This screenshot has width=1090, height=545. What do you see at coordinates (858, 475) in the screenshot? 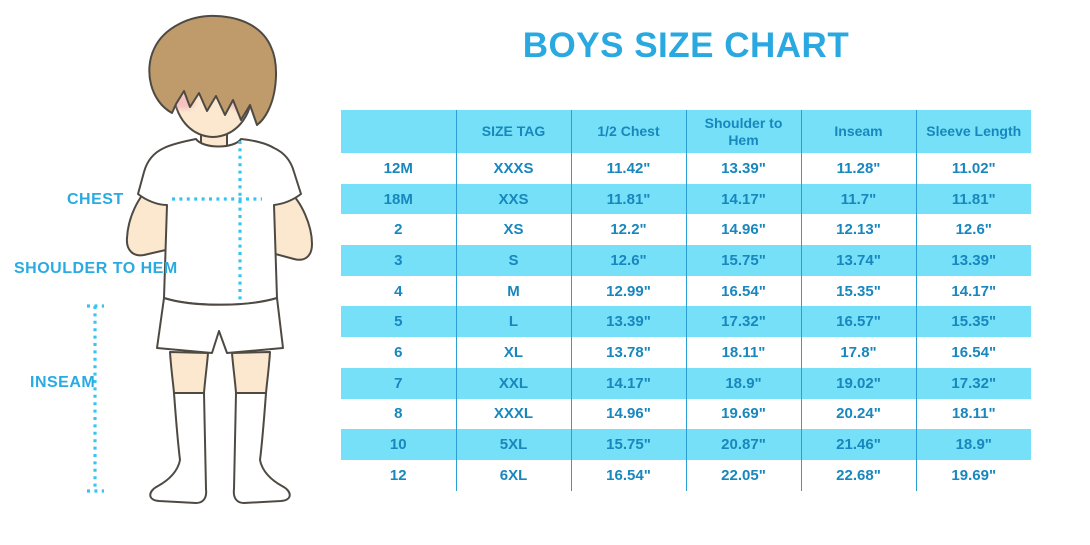
I see `cell-inseam: 22.68"` at bounding box center [858, 475].